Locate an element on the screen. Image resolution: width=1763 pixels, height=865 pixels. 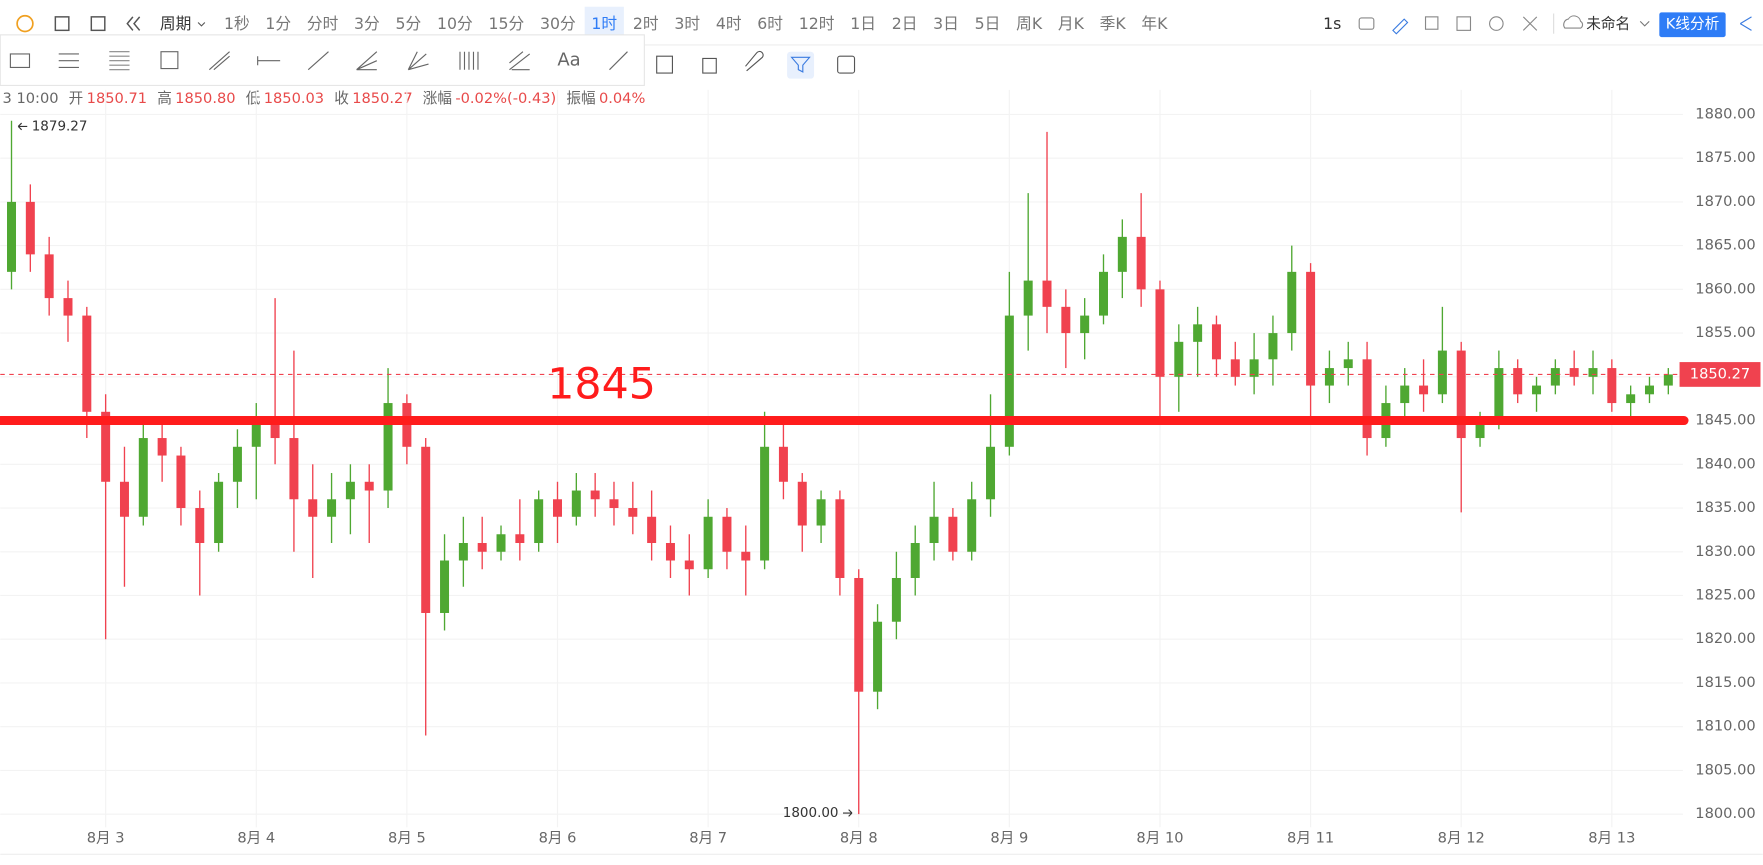
y-tick-label: 1855.00 is located at coordinates (1725, 332).